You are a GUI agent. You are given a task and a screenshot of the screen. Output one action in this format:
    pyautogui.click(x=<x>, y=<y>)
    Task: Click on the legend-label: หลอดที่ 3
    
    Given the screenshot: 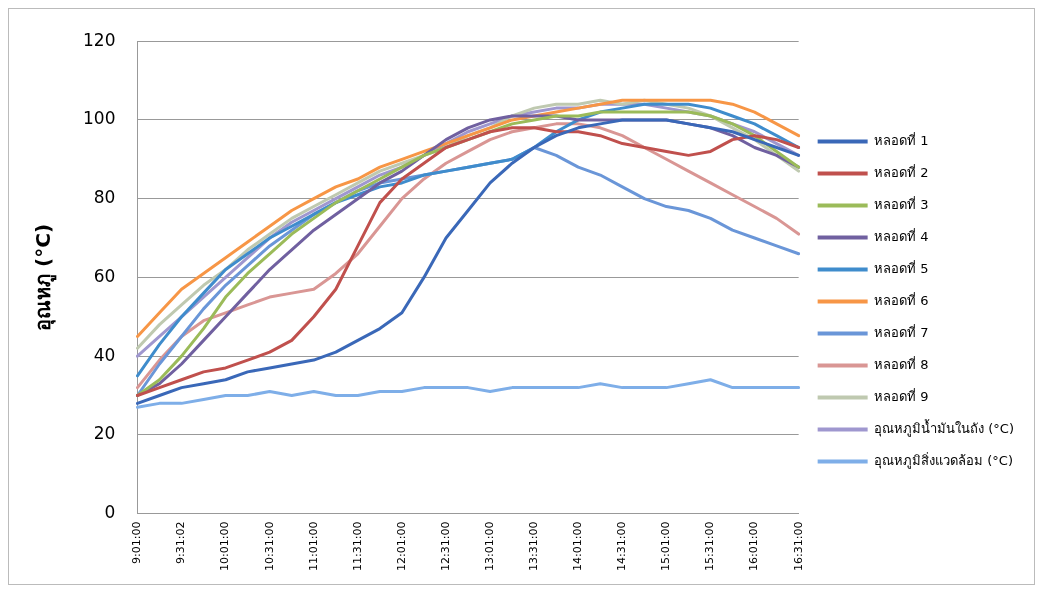 What is the action you would take?
    pyautogui.click(x=901, y=203)
    